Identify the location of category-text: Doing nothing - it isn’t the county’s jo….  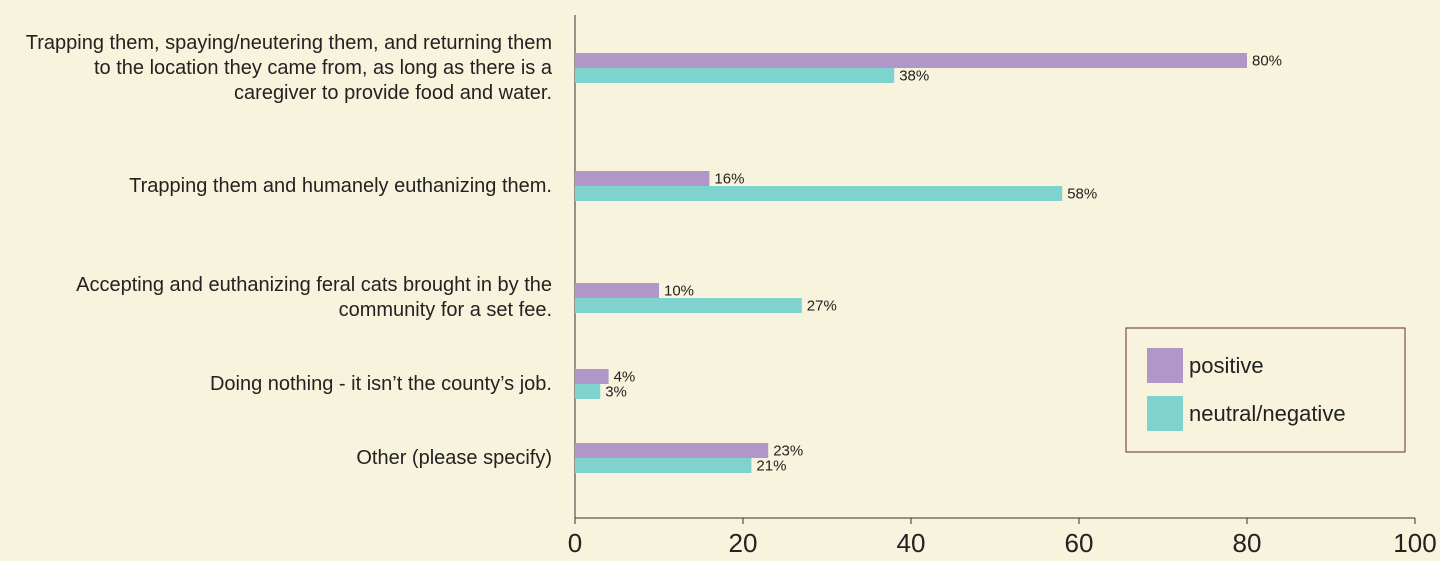
(380, 383).